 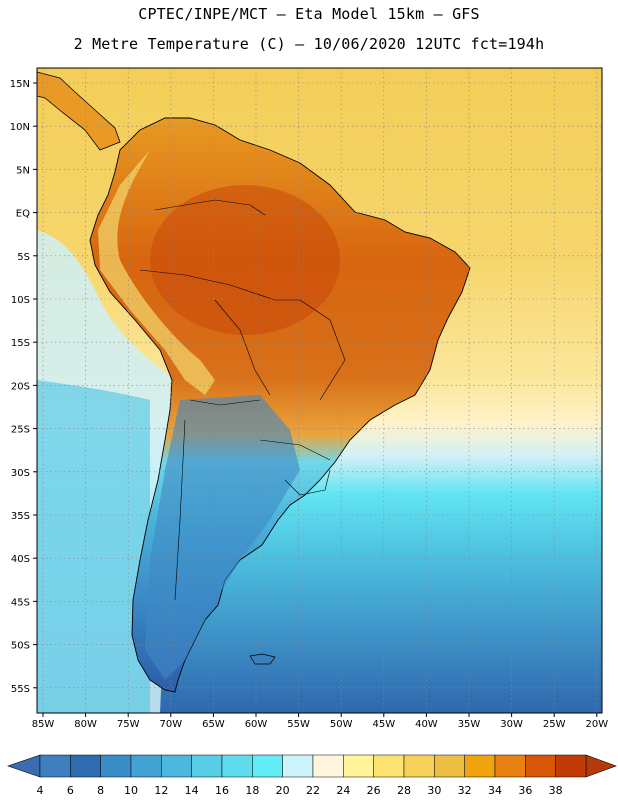 I want to click on lat-tick-label: 15S, so click(x=20, y=343).